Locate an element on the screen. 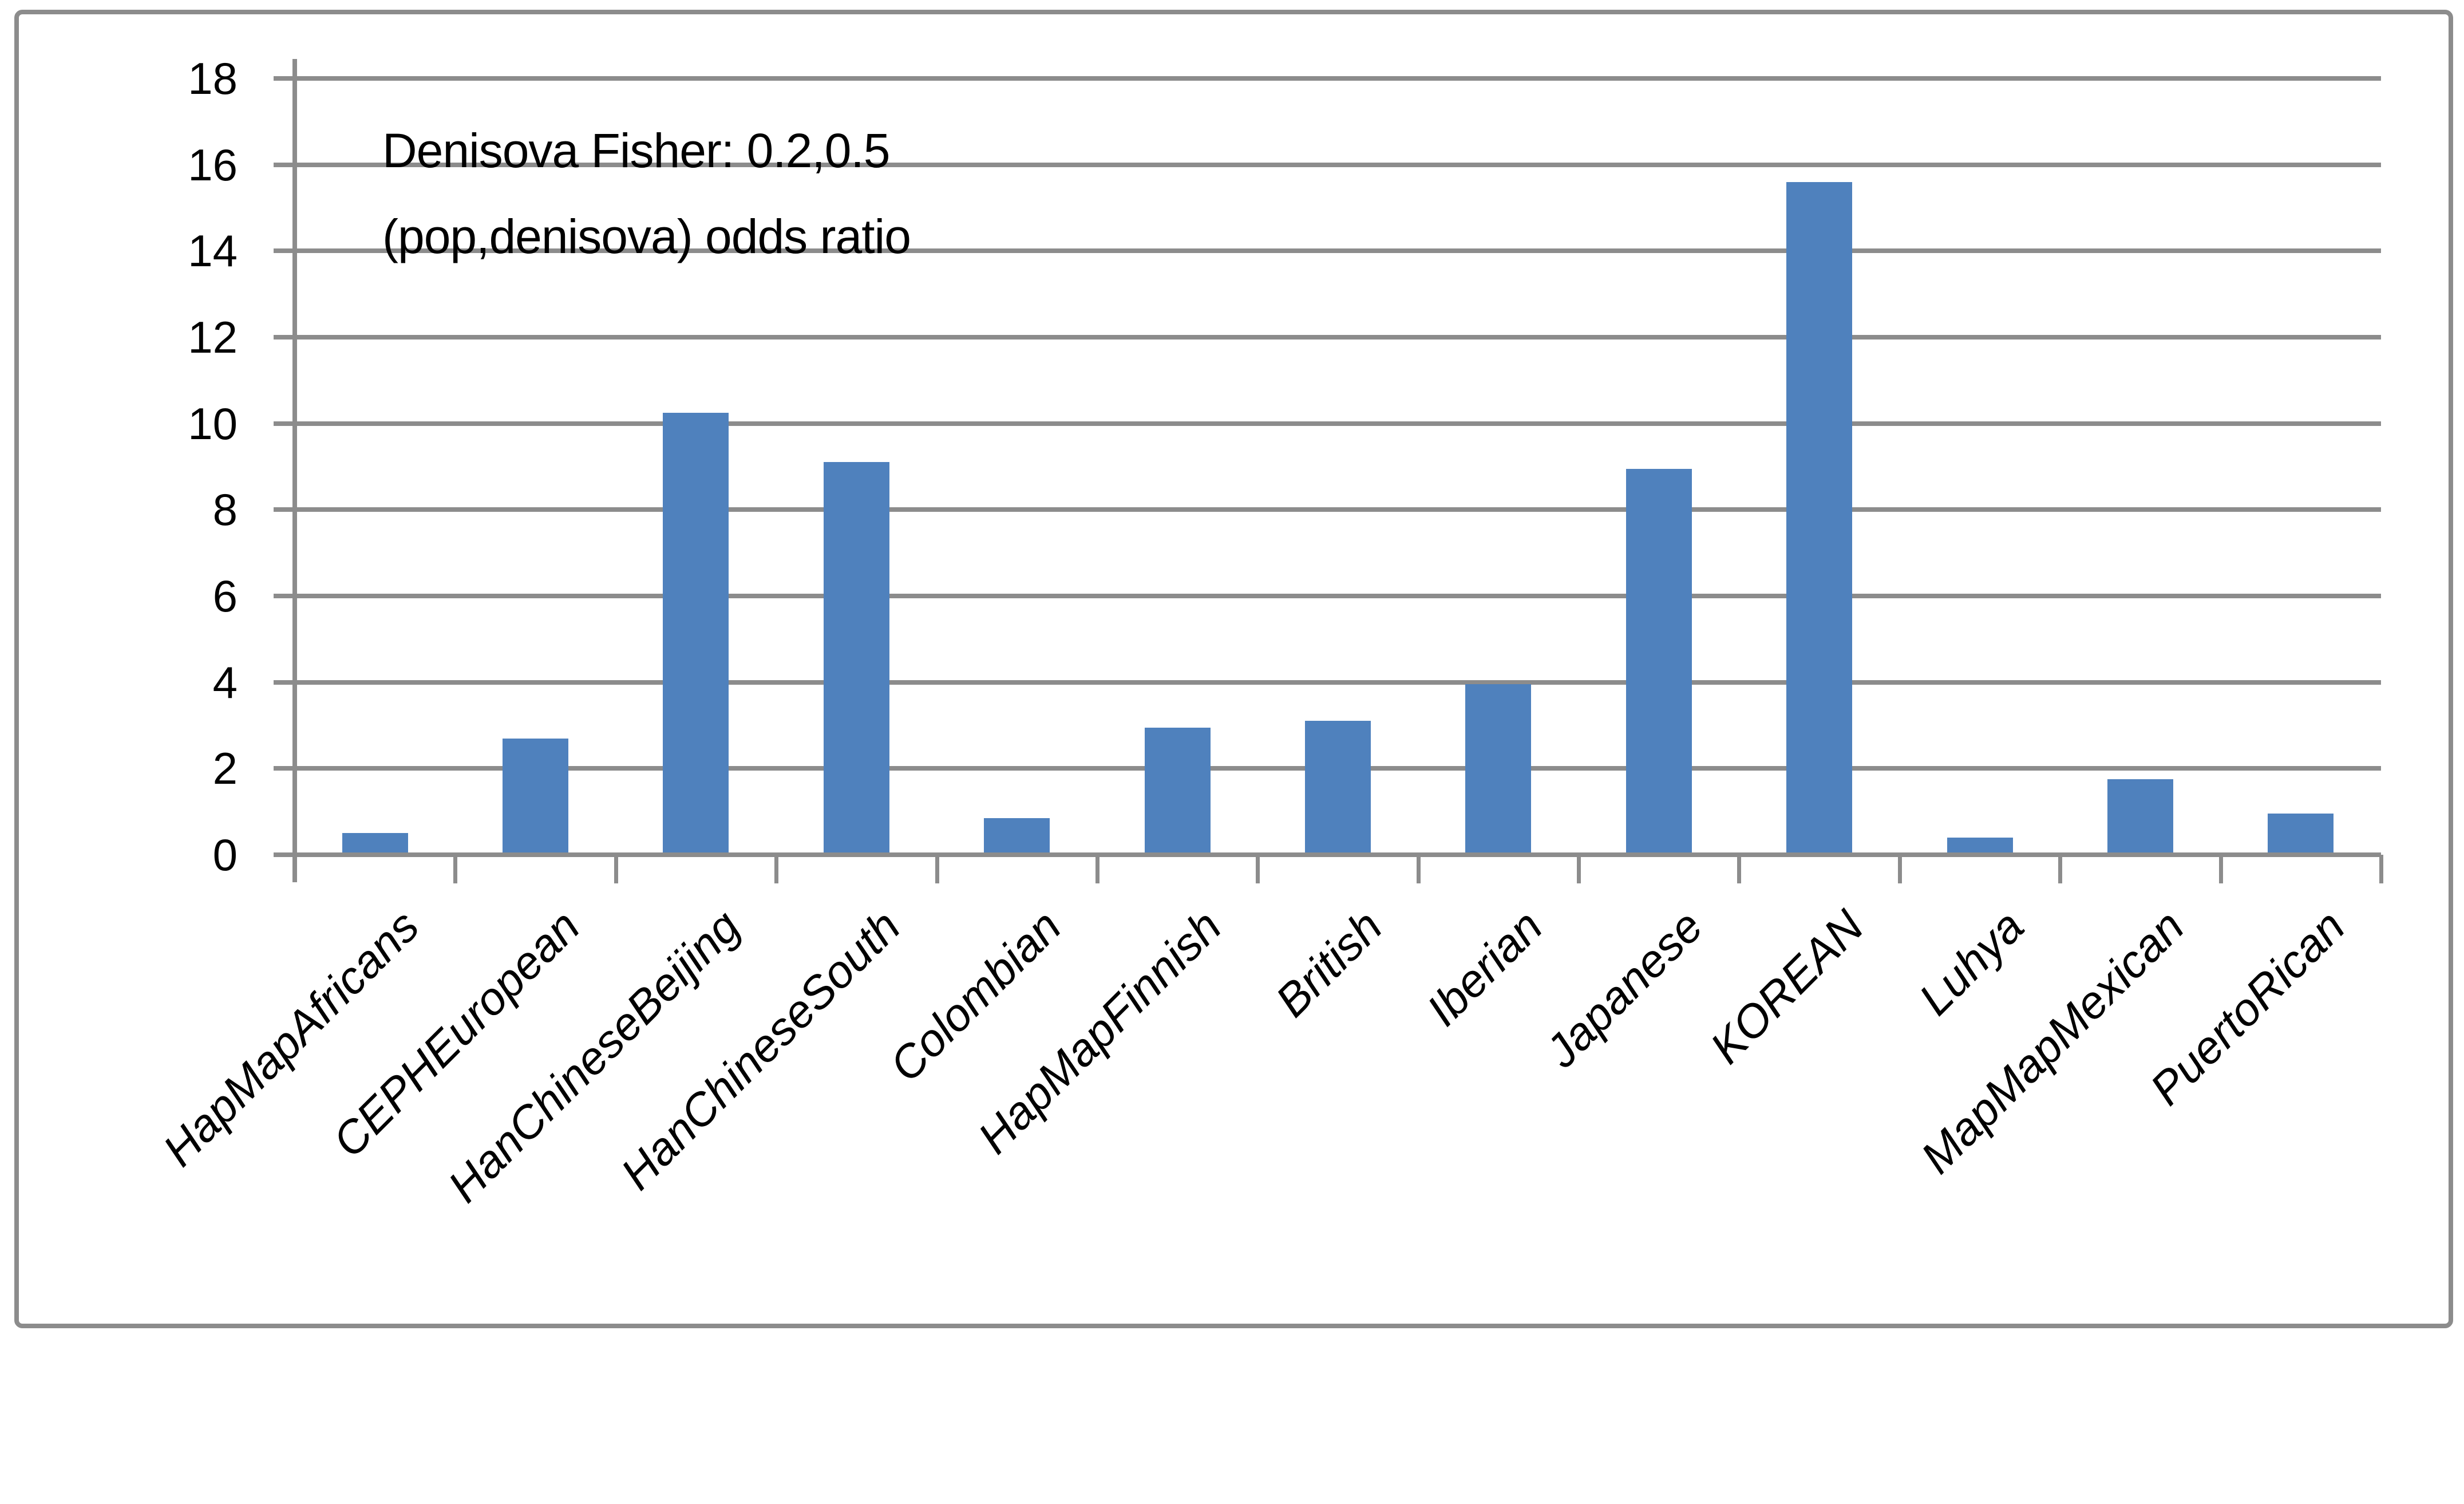  chart-title-line-1: Denisova Fisher: 0.2,0.5 is located at coordinates (636, 151).